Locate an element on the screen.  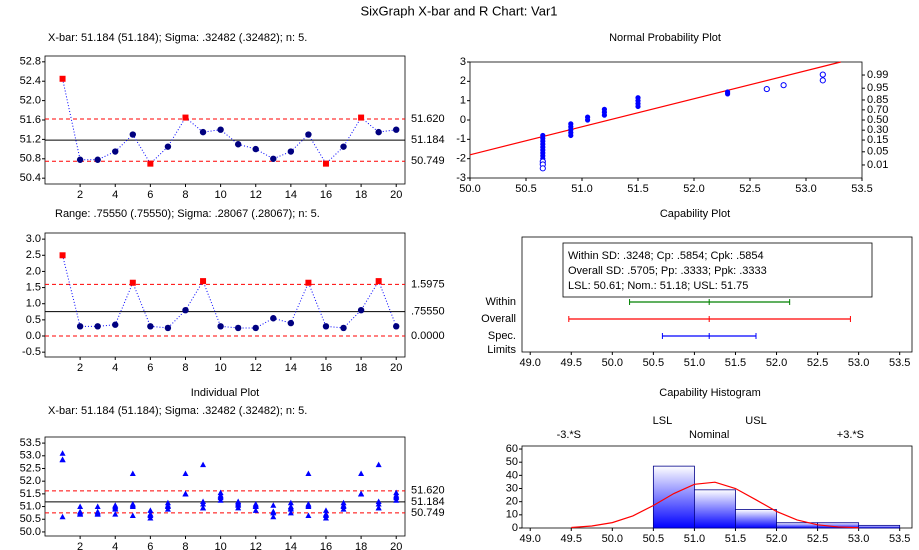
y-tick-label: -2 is located at coordinates (461, 159).